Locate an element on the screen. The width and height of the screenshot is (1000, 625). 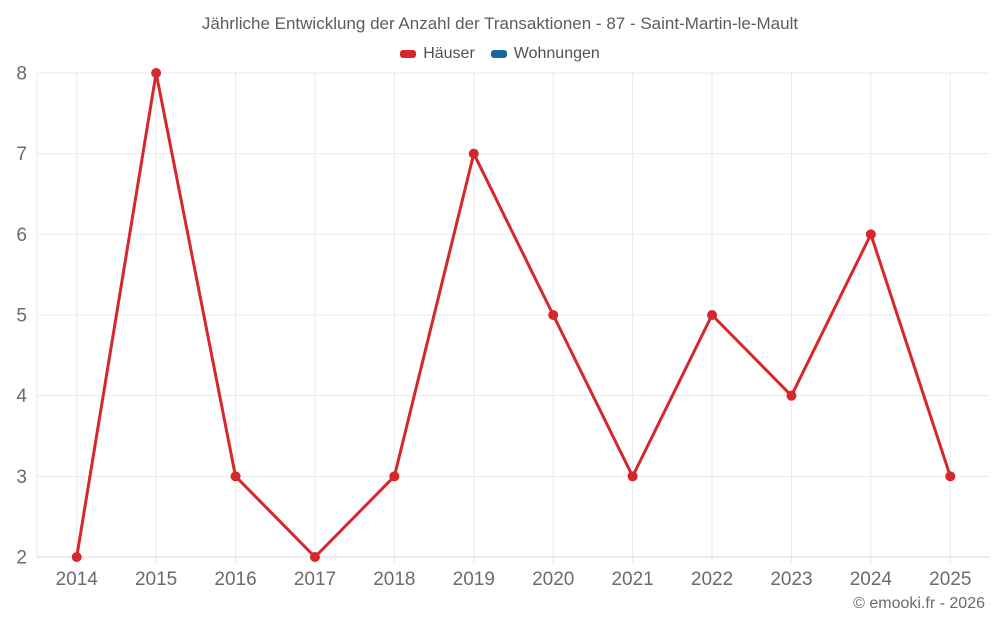
legend-item-haeuser: Häuser is located at coordinates (437, 54).